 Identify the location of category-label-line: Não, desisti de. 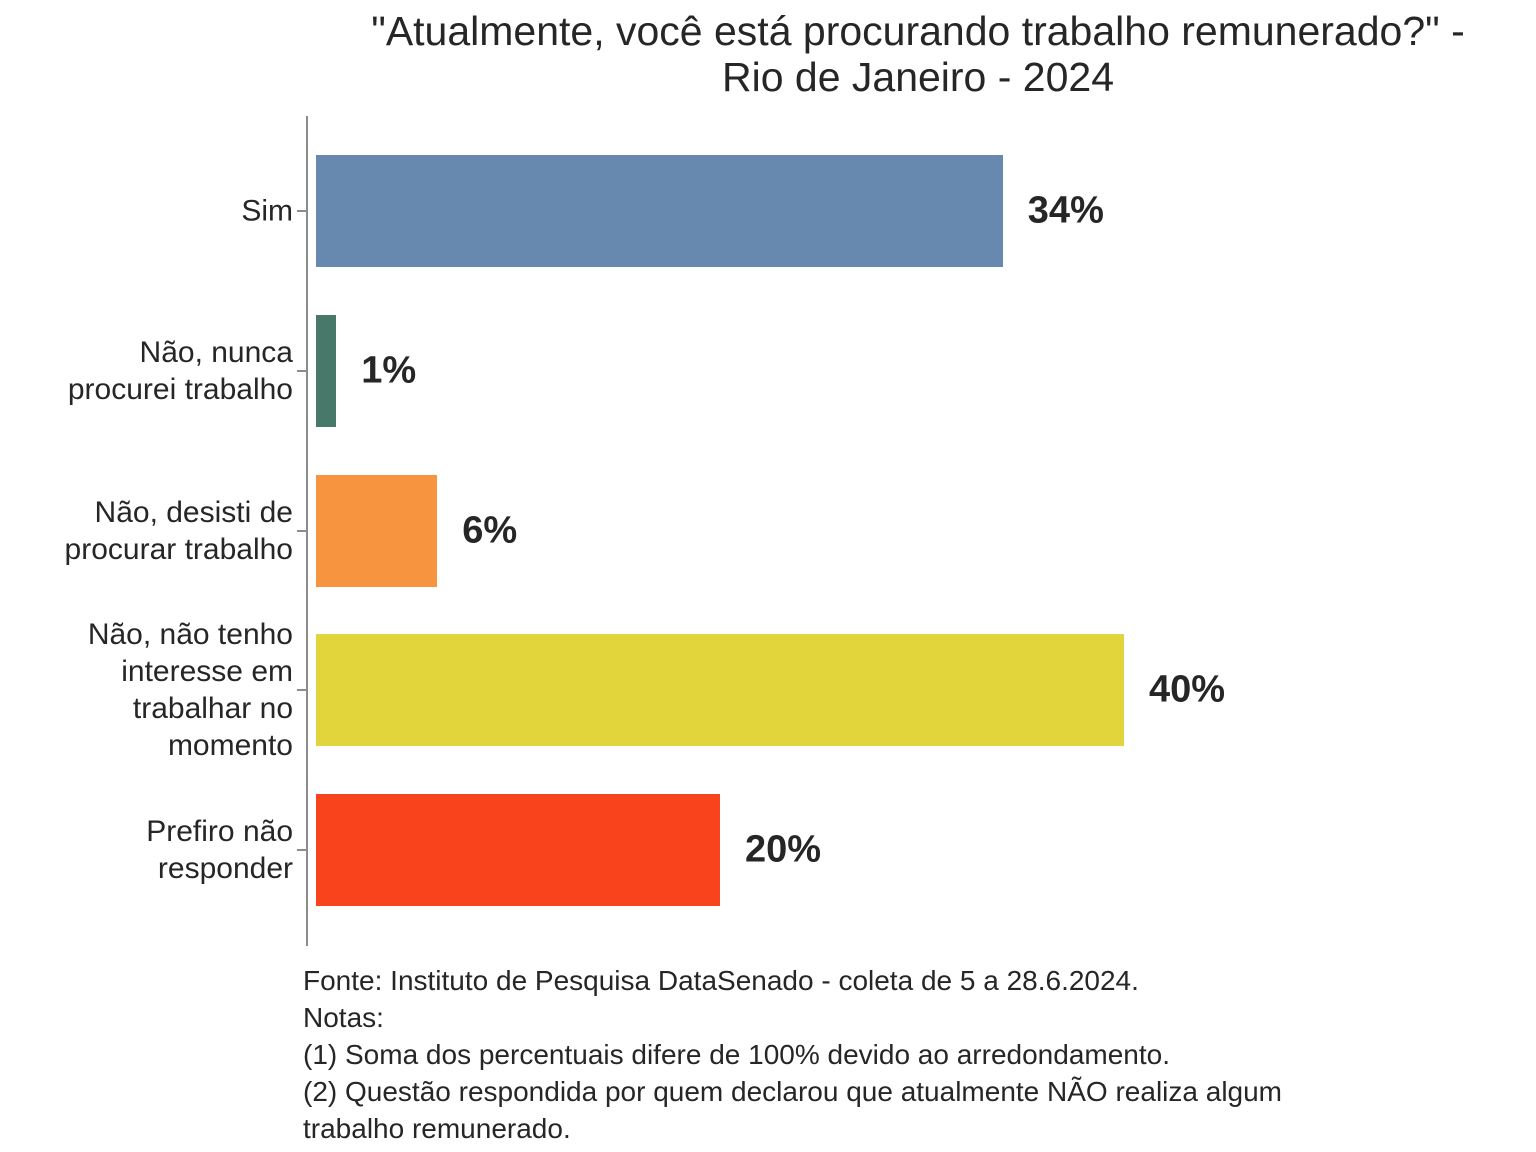
(193, 512).